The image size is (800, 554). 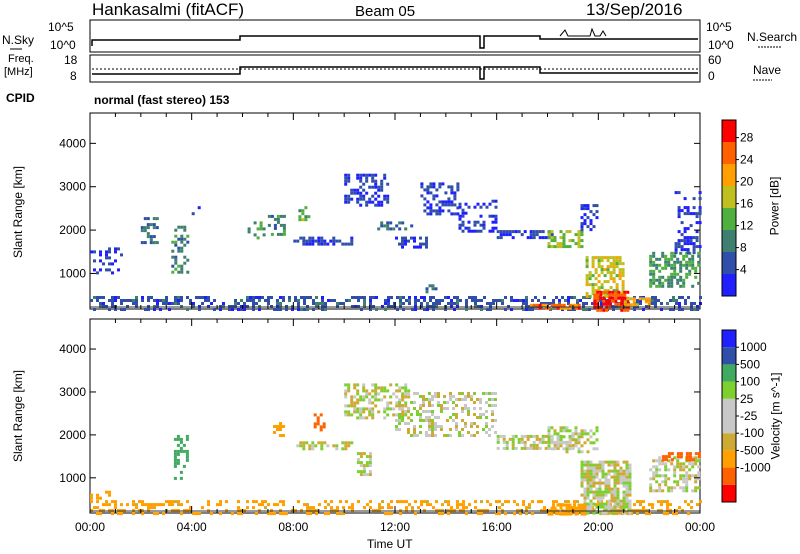 I want to click on velocity-colorbar-label: Velocity [m s^-1], so click(x=775, y=416).